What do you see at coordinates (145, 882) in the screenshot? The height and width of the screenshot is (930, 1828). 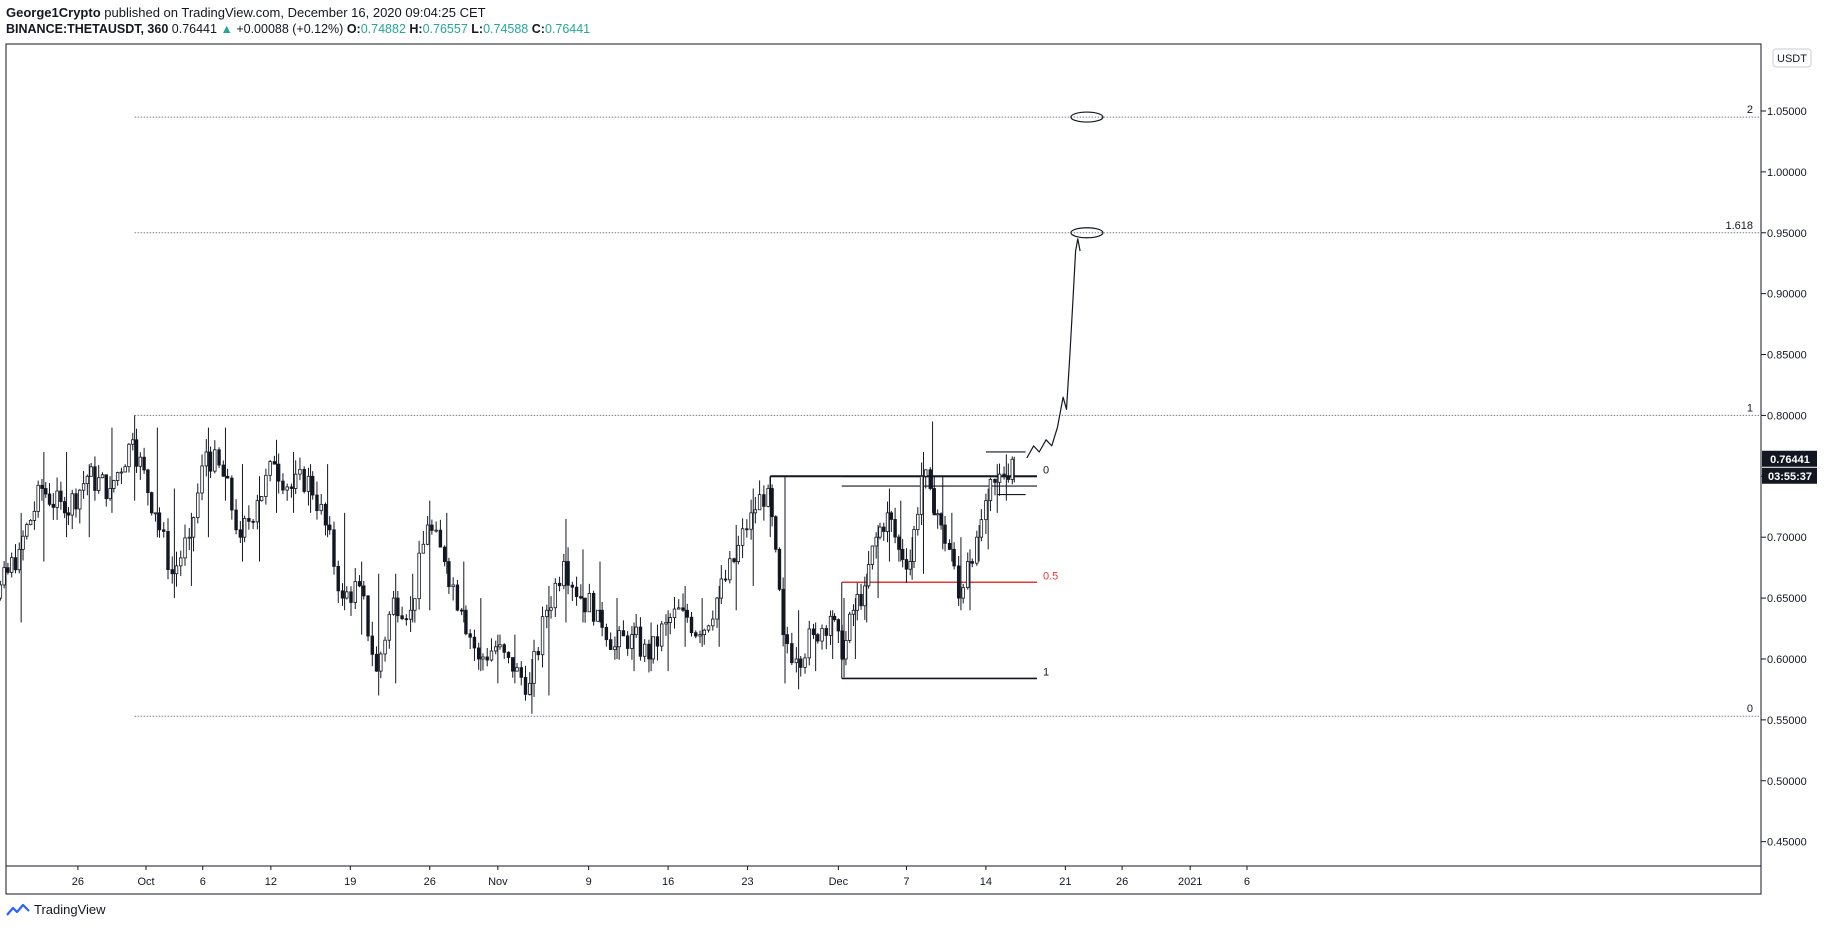 I see `x-tick-label: Oct` at bounding box center [145, 882].